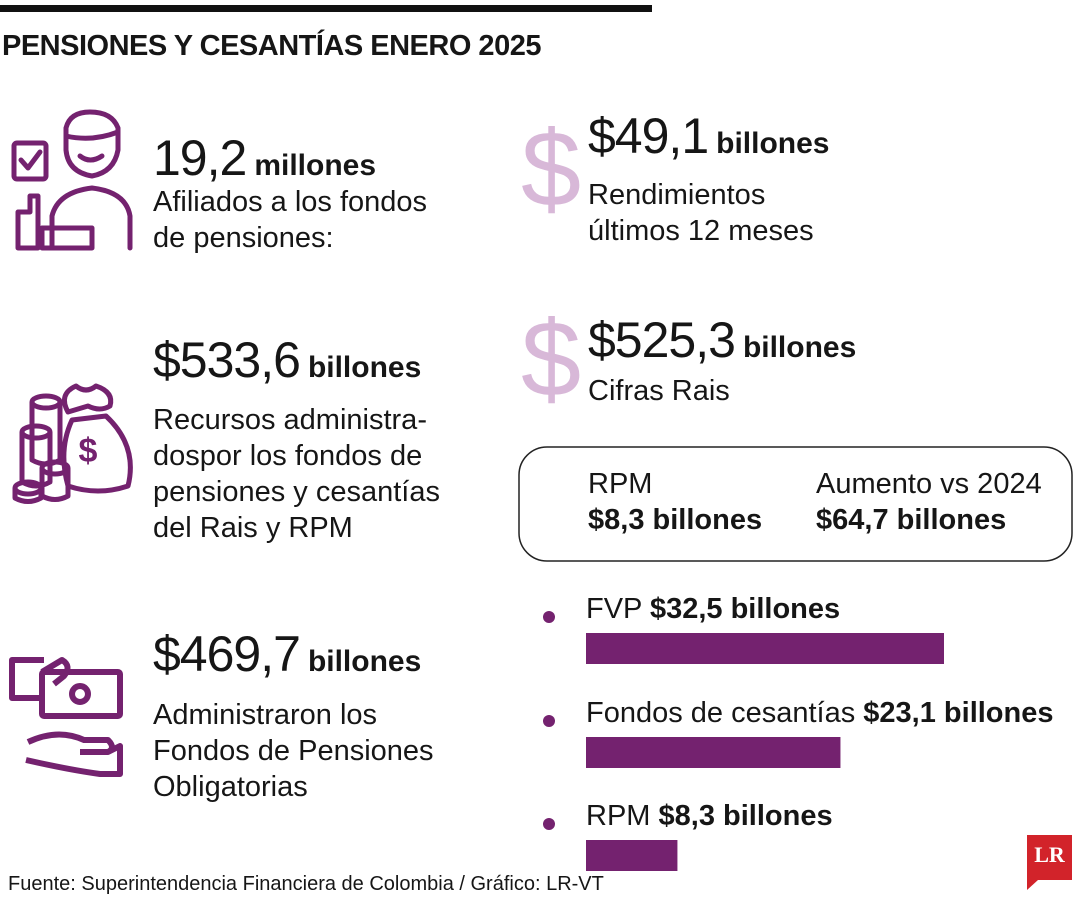 The height and width of the screenshot is (900, 1080). I want to click on stat-description: Cifras Rais, so click(659, 391).